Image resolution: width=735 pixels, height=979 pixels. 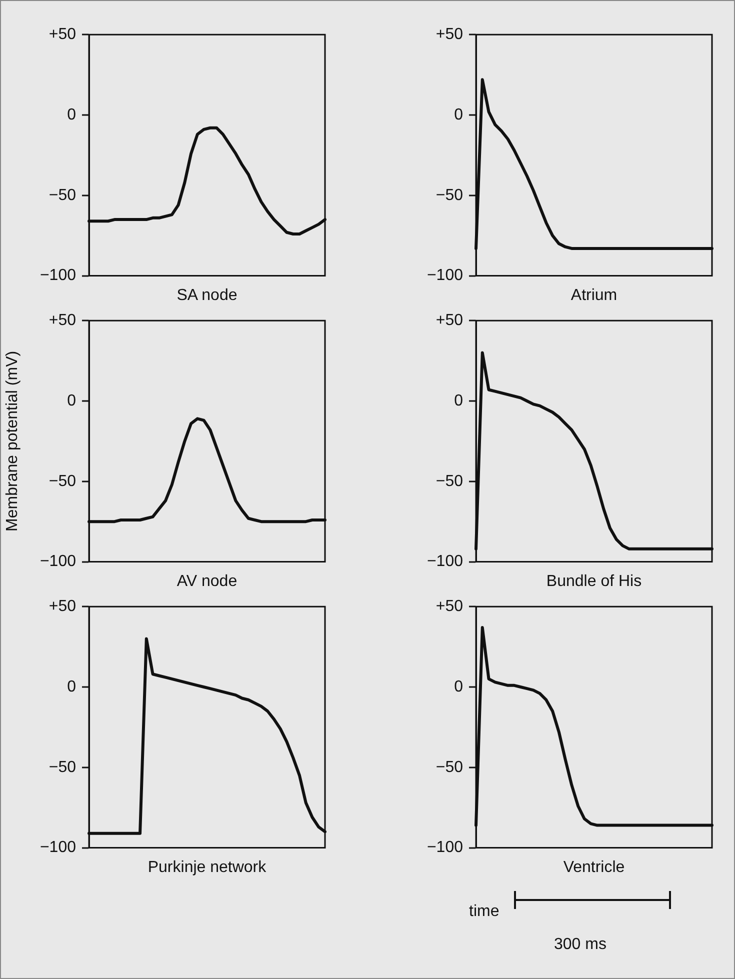 What do you see at coordinates (207, 581) in the screenshot?
I see `x-axis-title: AV node` at bounding box center [207, 581].